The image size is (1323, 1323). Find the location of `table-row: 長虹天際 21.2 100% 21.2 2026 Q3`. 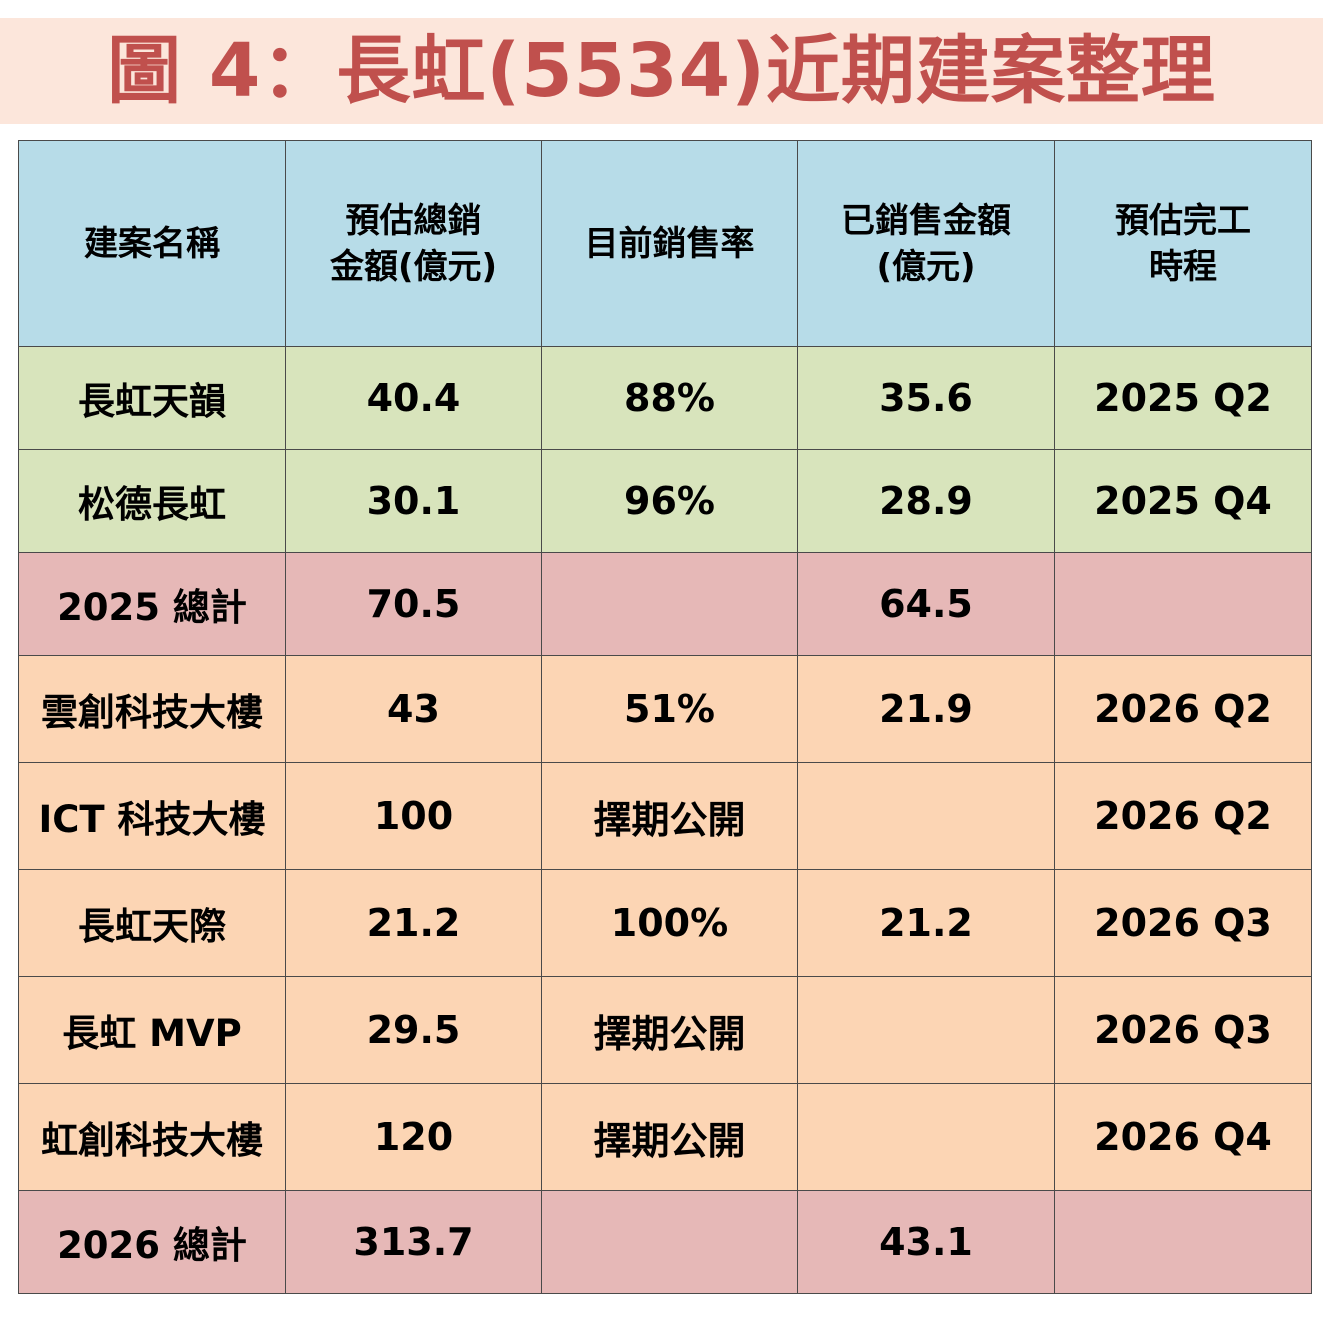

table-row: 長虹天際 21.2 100% 21.2 2026 Q3 is located at coordinates (665, 923).